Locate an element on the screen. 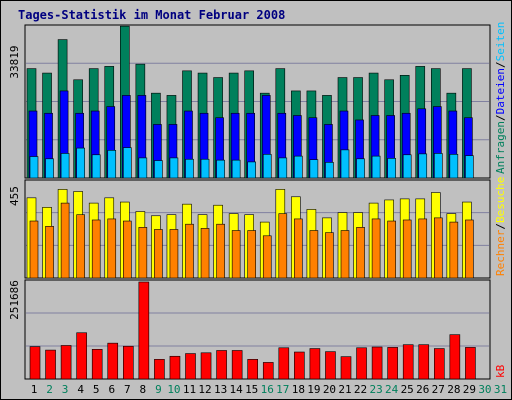  day-label-27: 27 is located at coordinates (438, 389).